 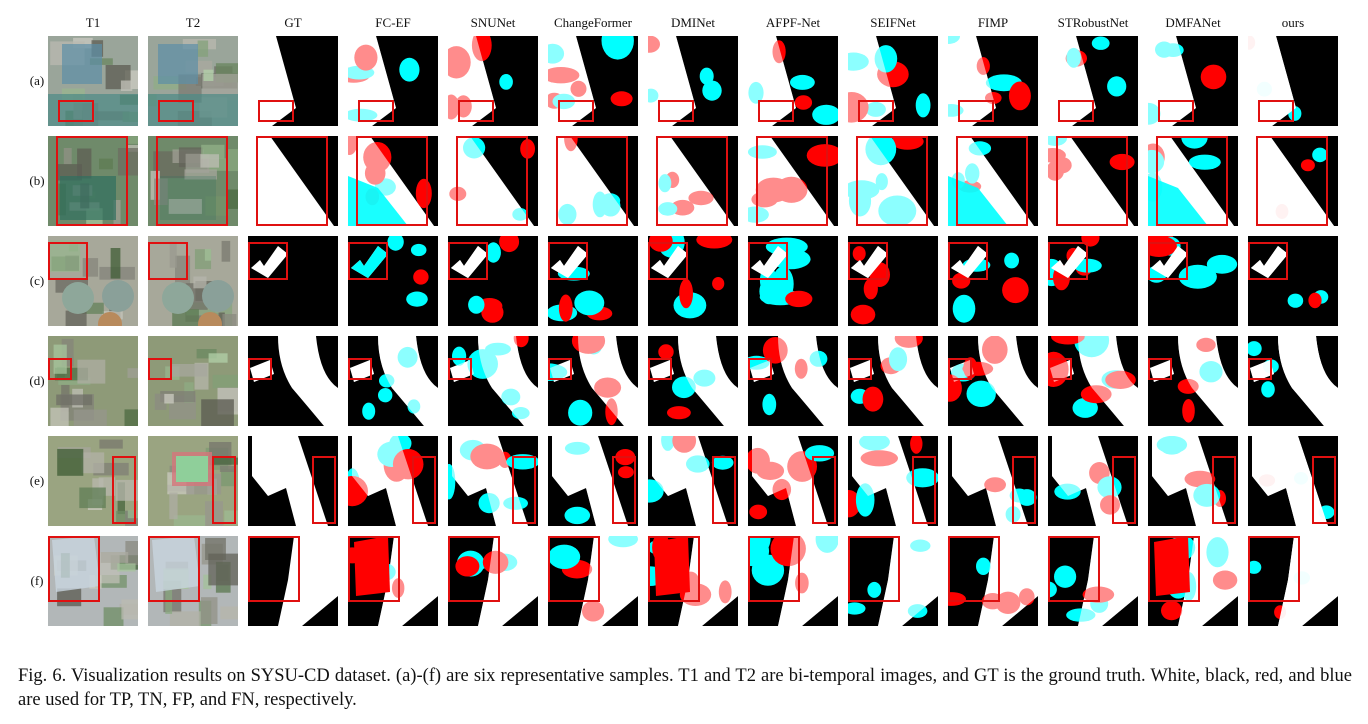 I want to click on mask-changeformer-row-d, so click(x=593, y=381).